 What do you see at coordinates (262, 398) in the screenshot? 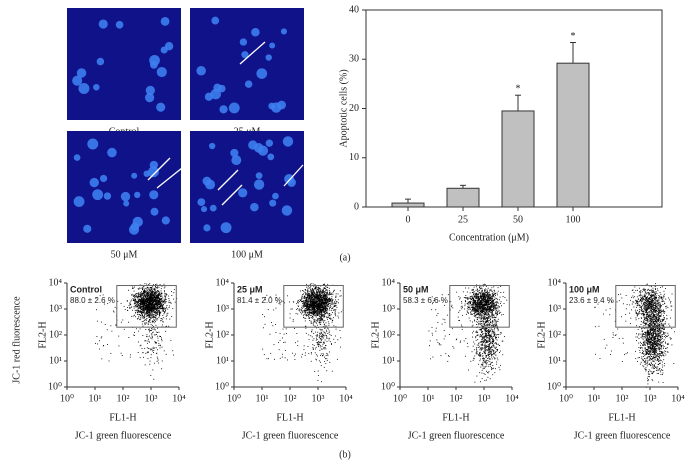
I see `x-tick-label: 10¹` at bounding box center [262, 398].